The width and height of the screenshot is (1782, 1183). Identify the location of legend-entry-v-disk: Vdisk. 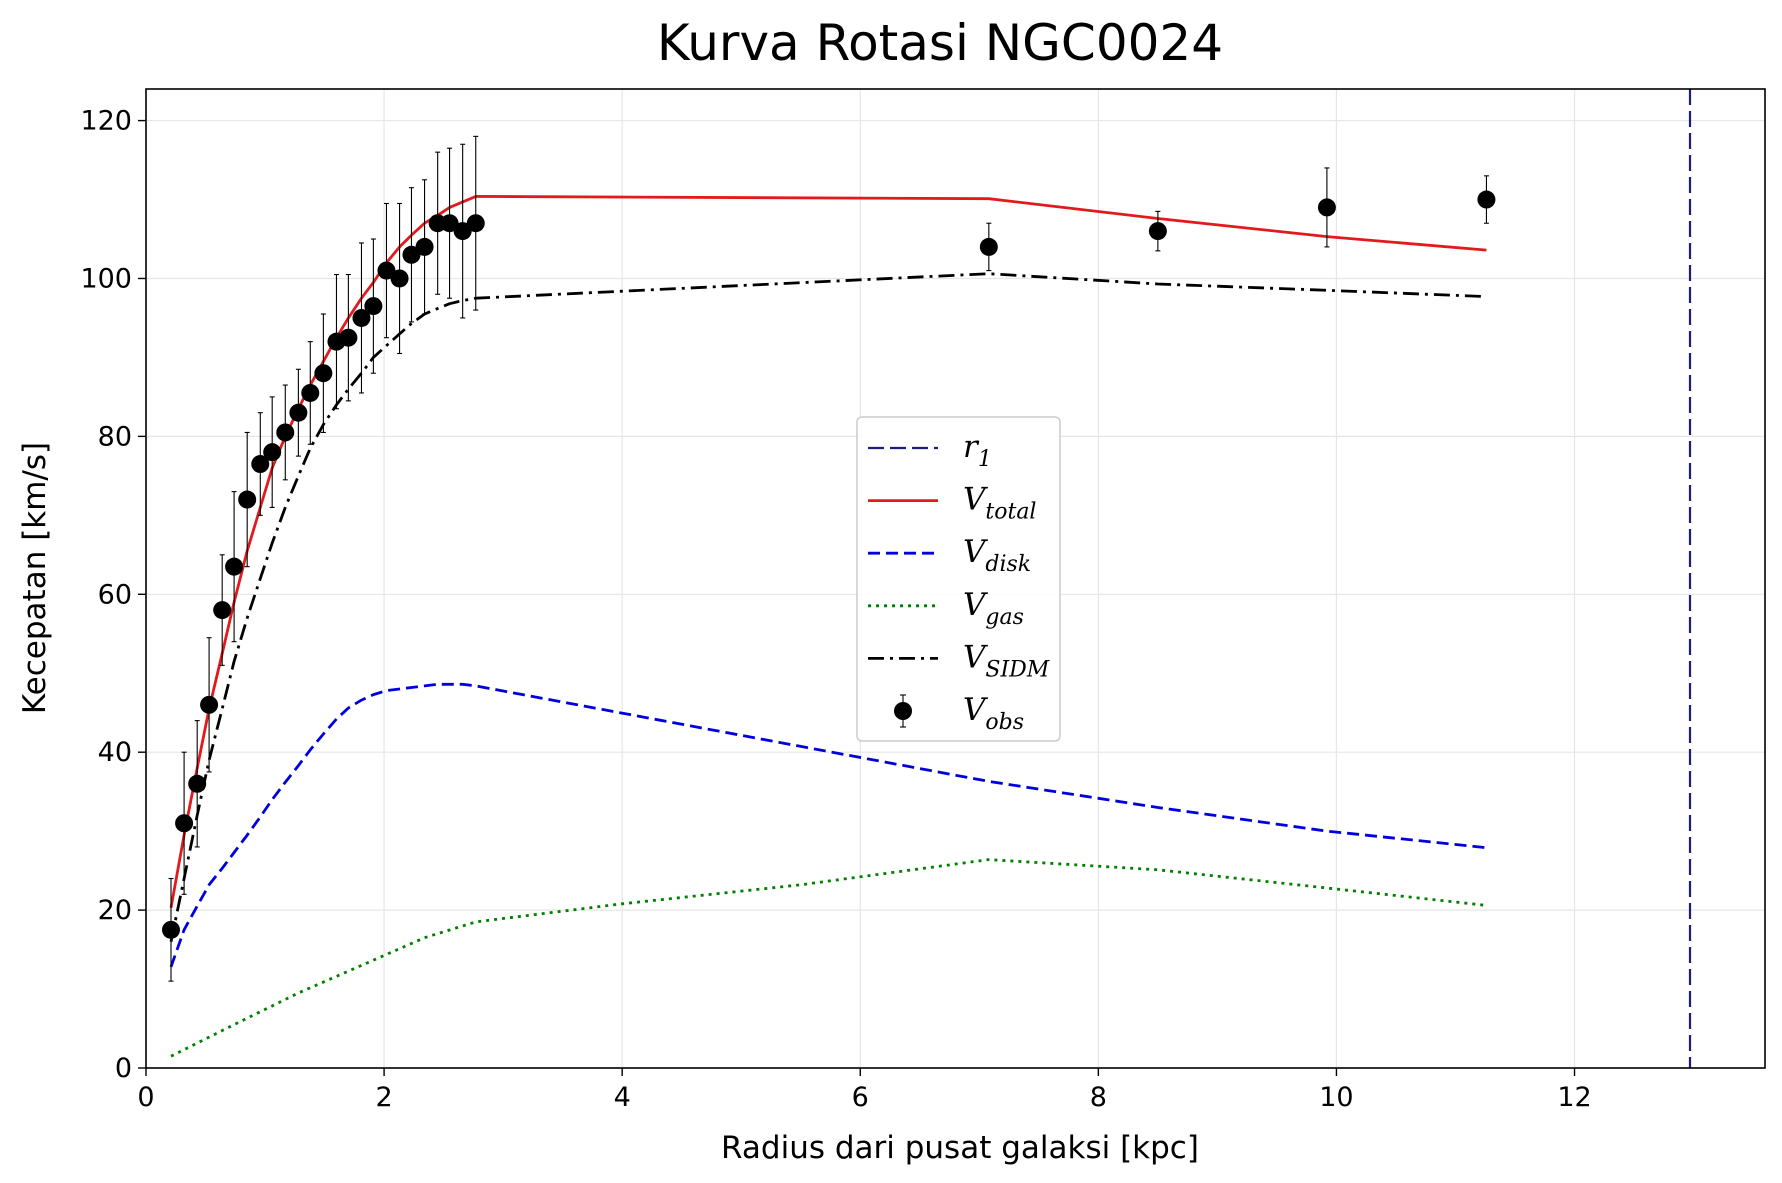
(949, 555).